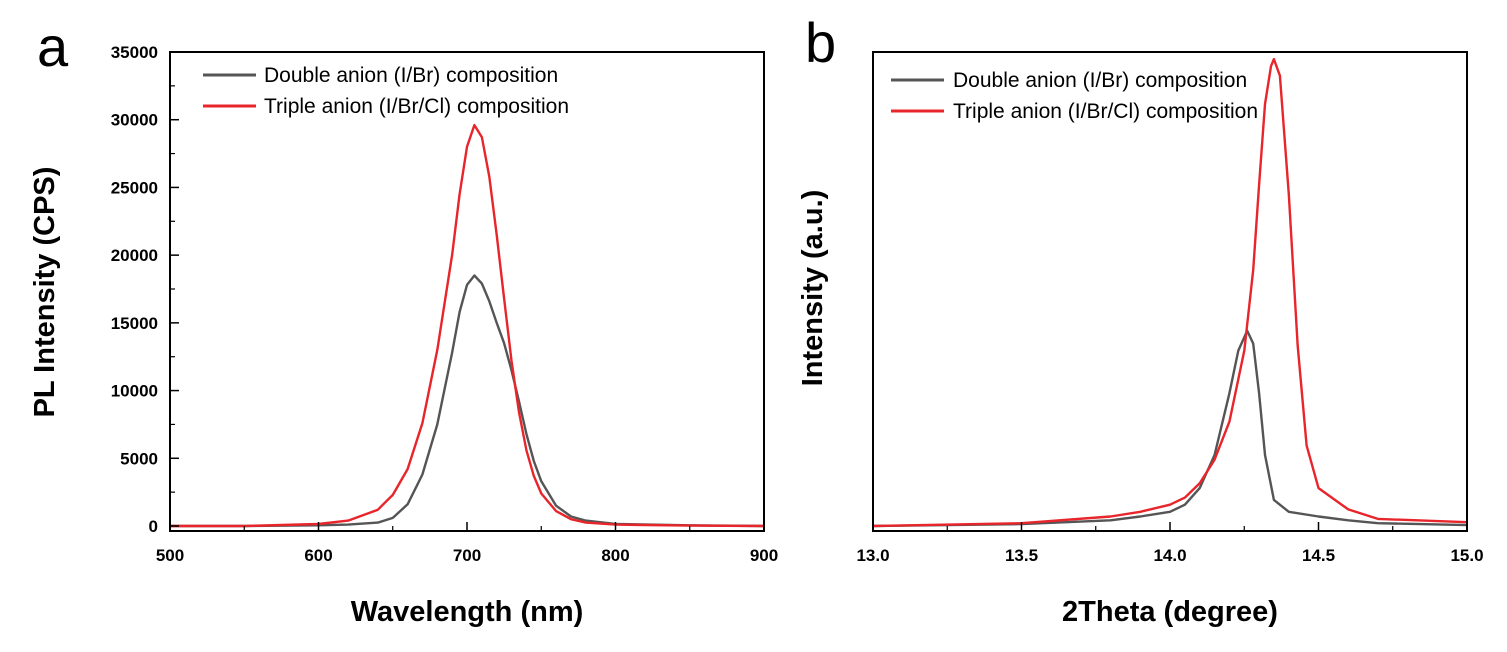 The height and width of the screenshot is (652, 1507). I want to click on y-tick-label-a-3: 15000, so click(134, 323).